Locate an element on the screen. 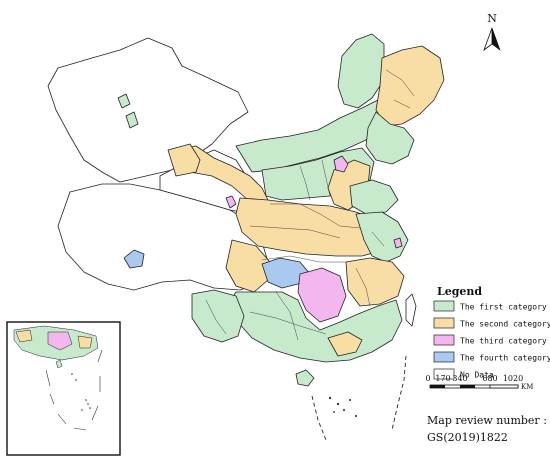 This screenshot has width=550, height=465. legend-item-2: The third category is located at coordinates (490, 340).